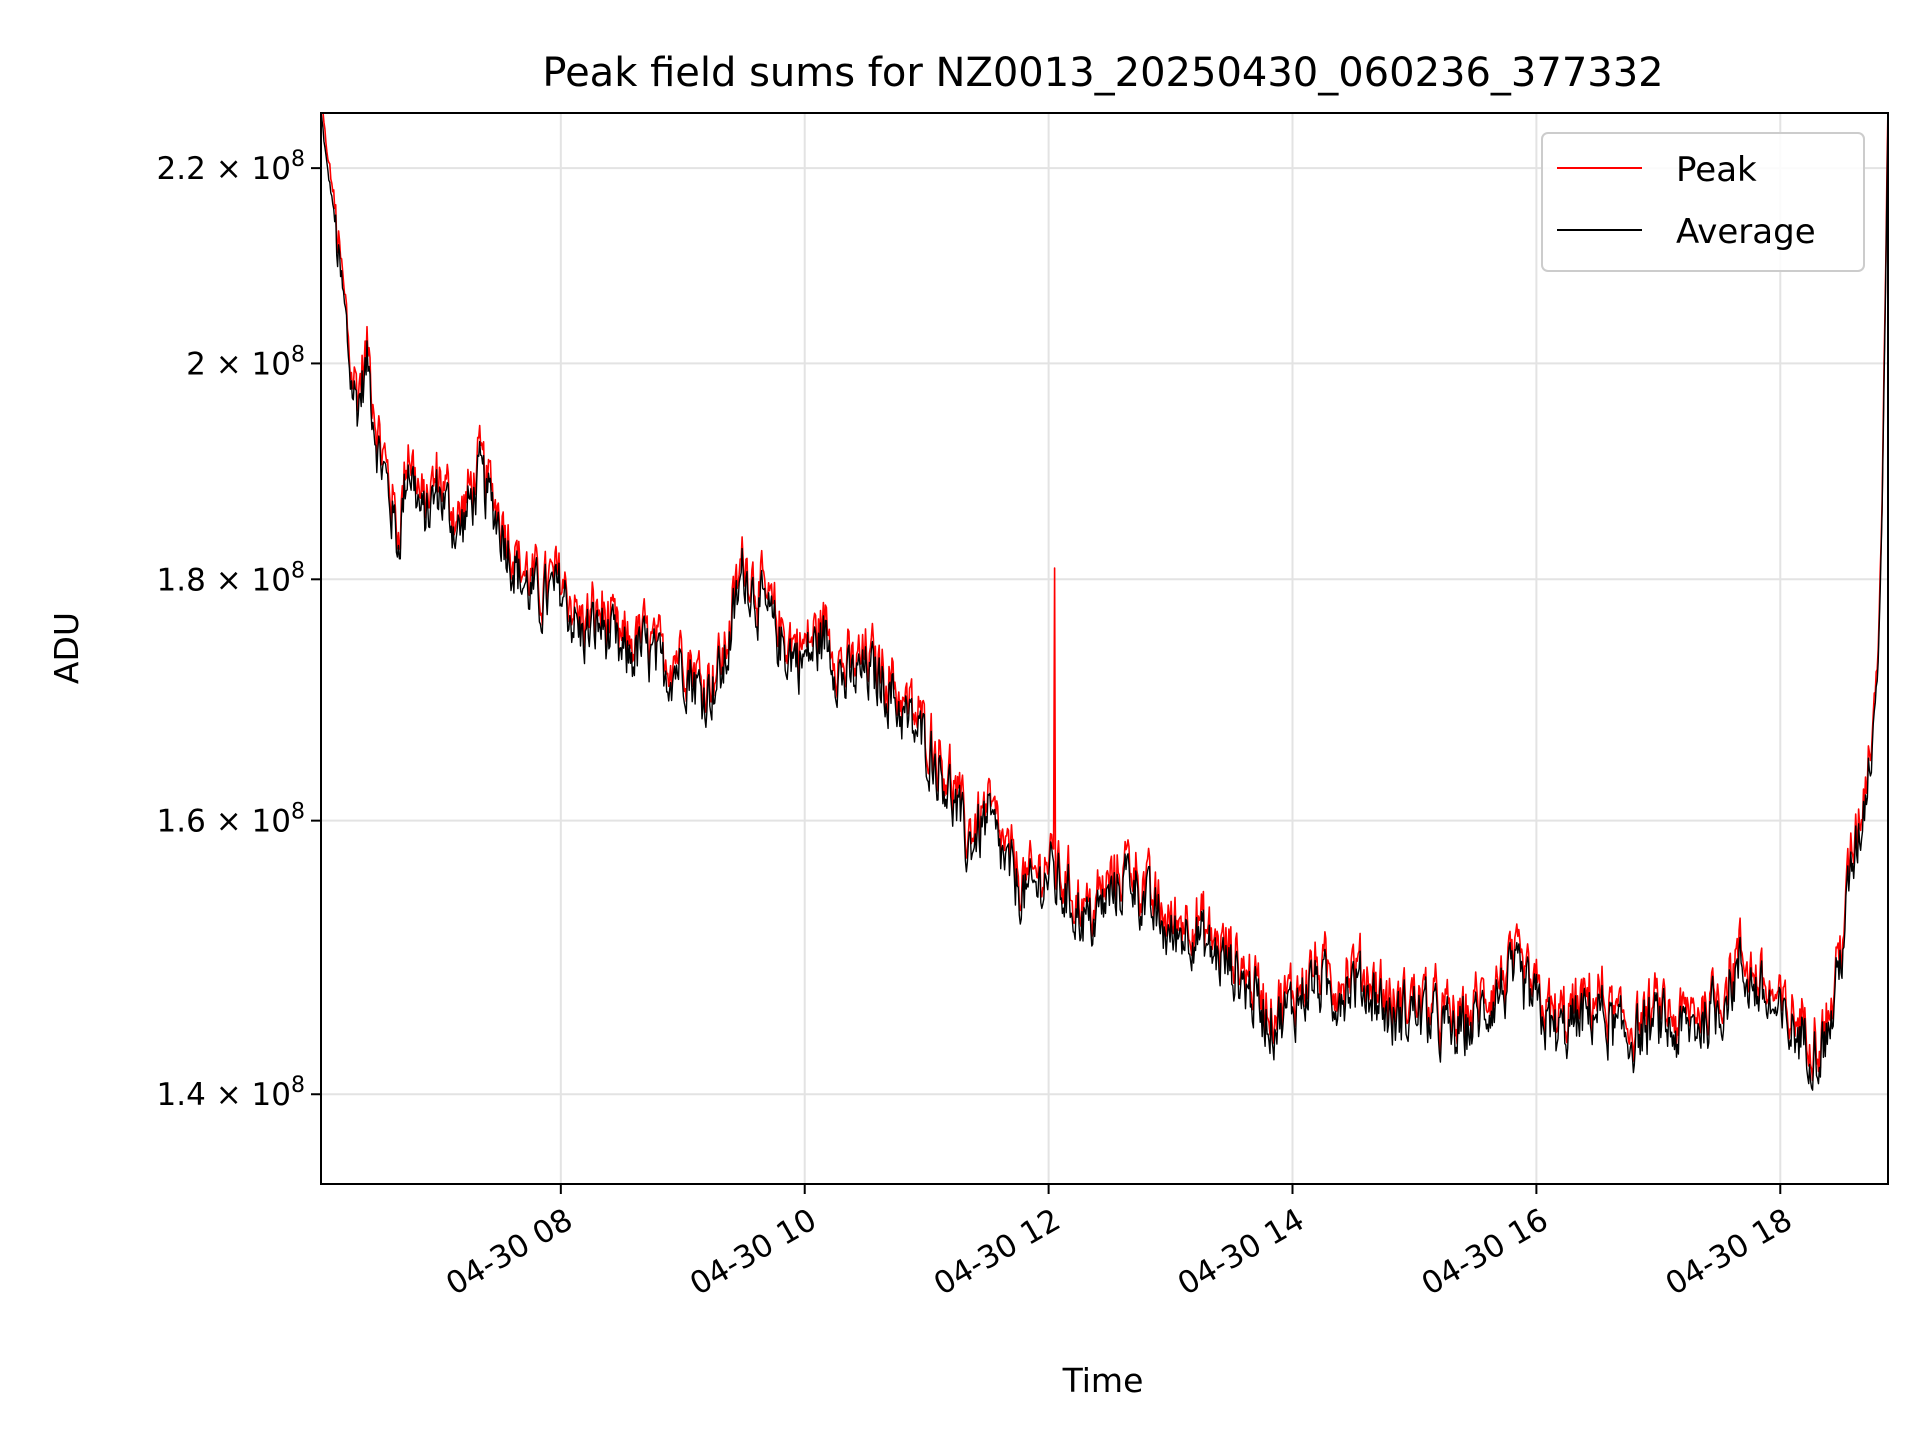 Image resolution: width=1920 pixels, height=1440 pixels. What do you see at coordinates (66, 648) in the screenshot?
I see `y-axis-title: ADU` at bounding box center [66, 648].